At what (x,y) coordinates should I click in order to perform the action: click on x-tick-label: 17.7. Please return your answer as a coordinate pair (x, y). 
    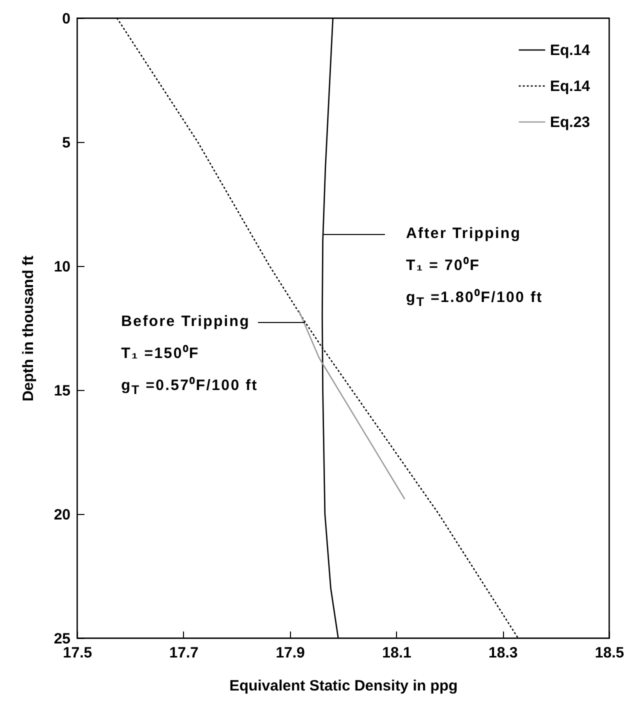
    Looking at the image, I should click on (183, 653).